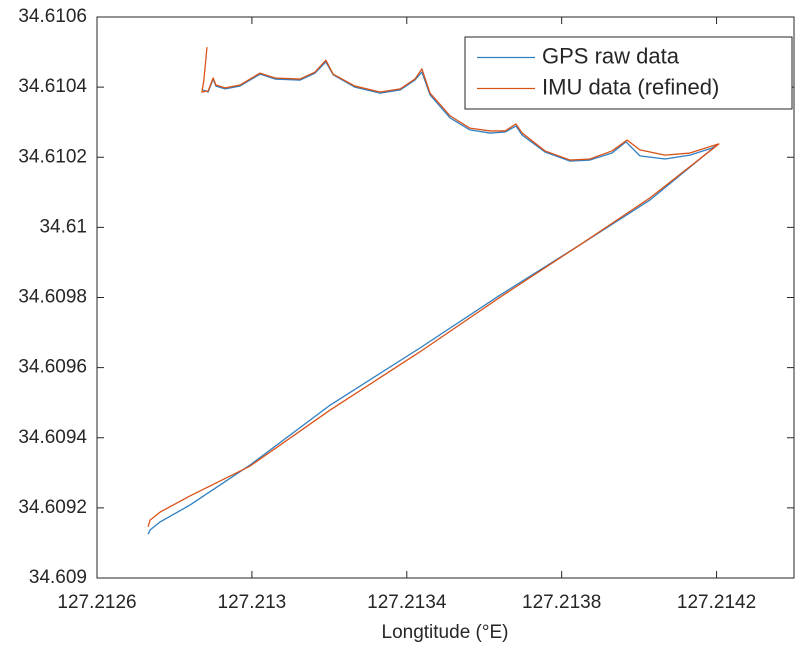 The width and height of the screenshot is (804, 666). What do you see at coordinates (52, 156) in the screenshot?
I see `y-tick-label: 34.6102` at bounding box center [52, 156].